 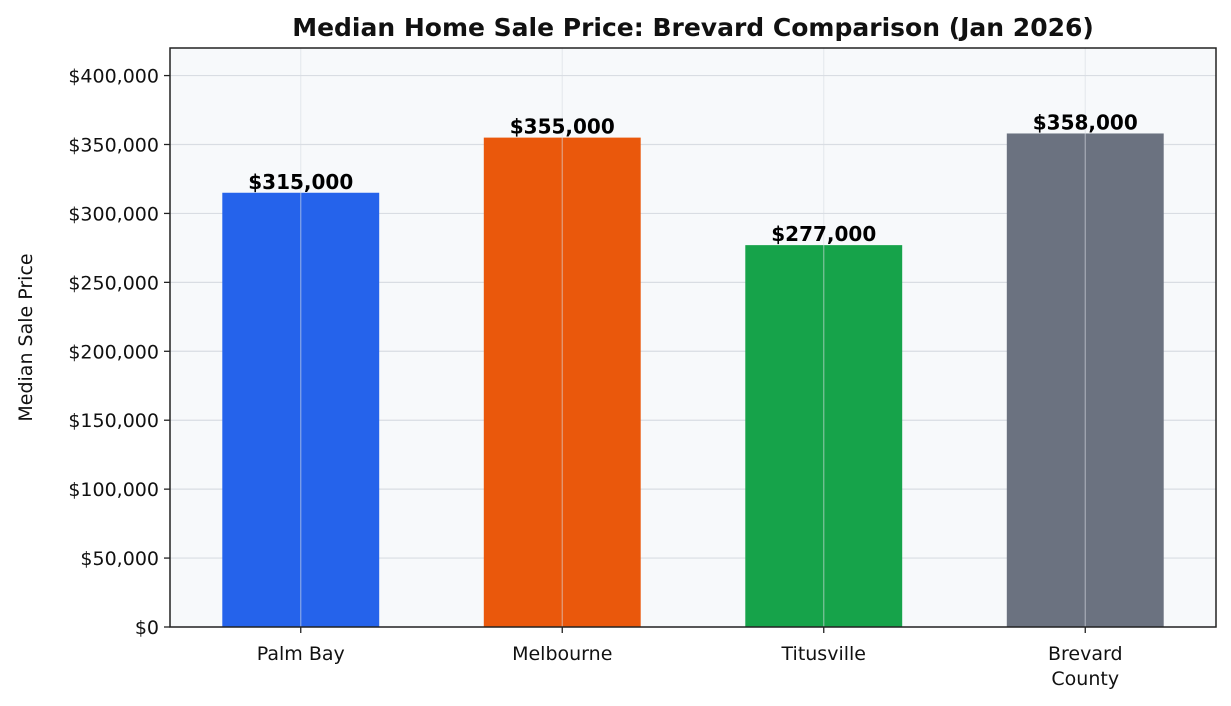 I want to click on y-tick-label: $100,000, so click(x=113, y=490).